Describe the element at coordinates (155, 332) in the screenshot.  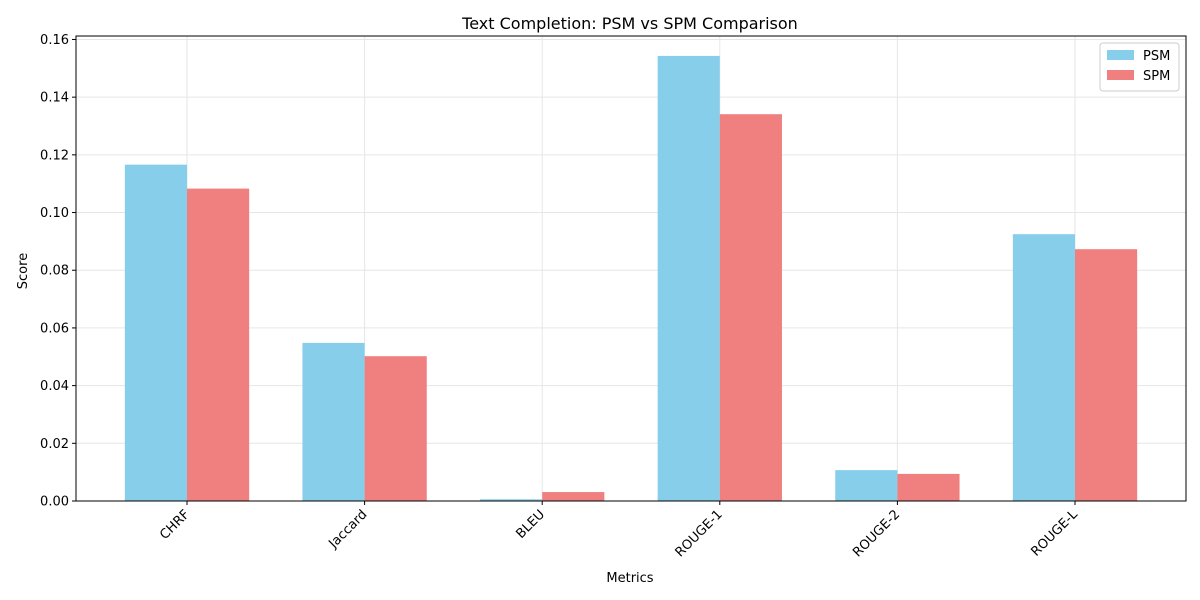
I see `bar-psm-chrf` at that location.